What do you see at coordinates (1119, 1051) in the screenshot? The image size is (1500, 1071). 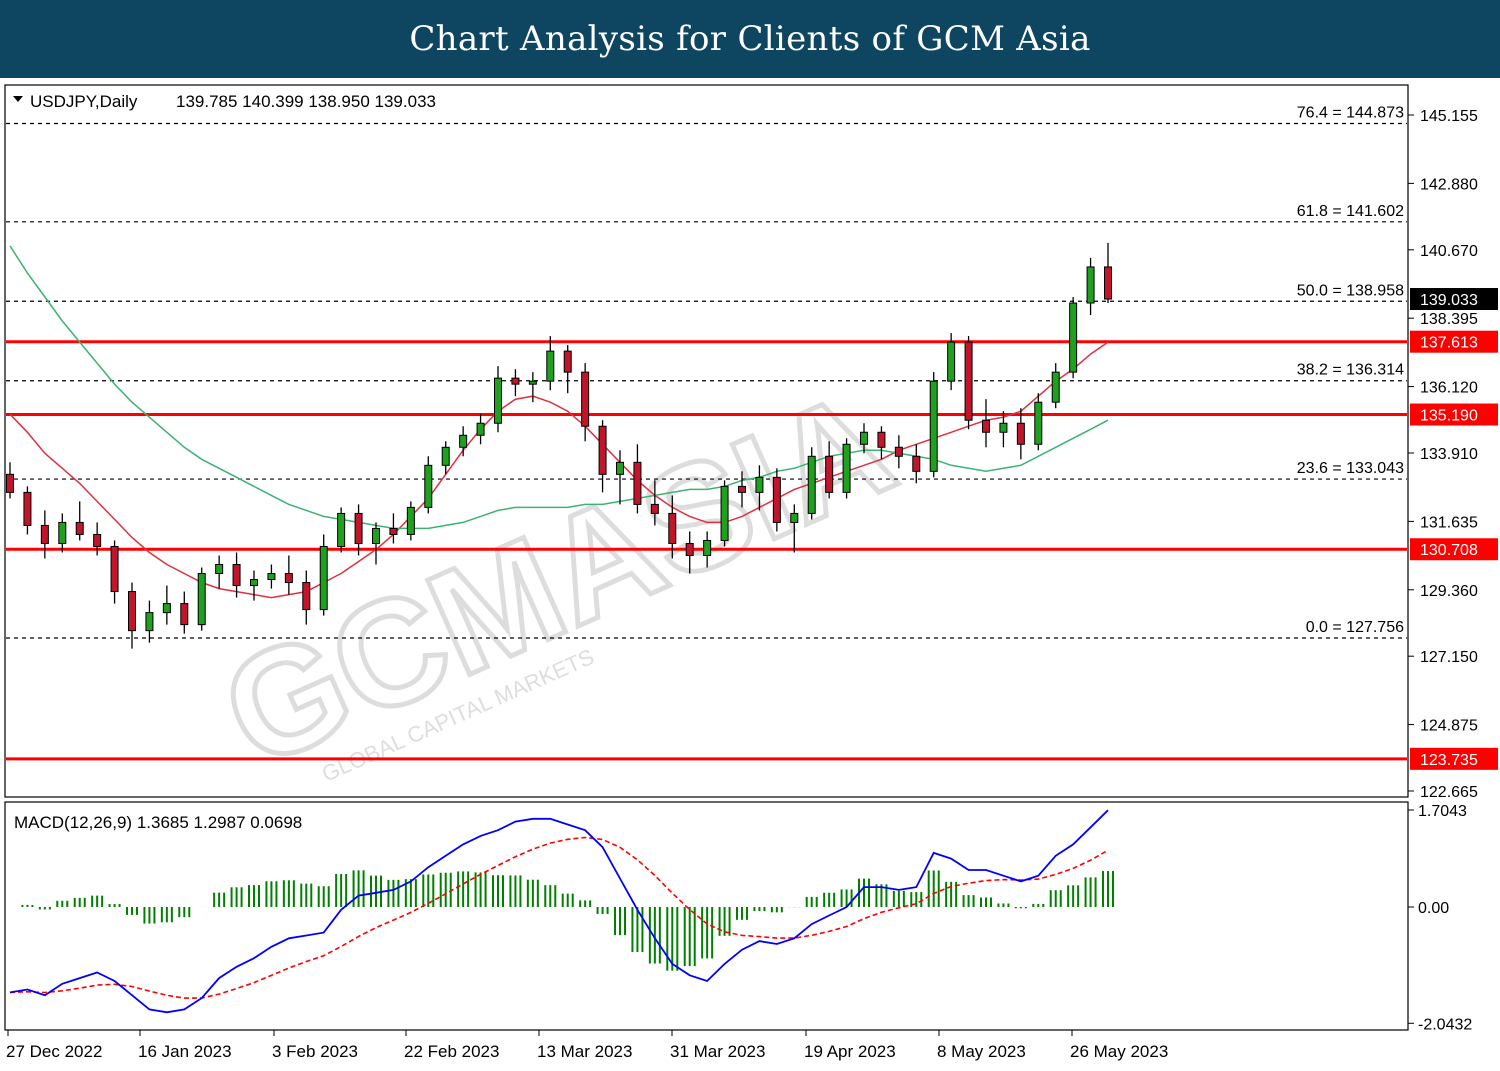 I see `time-tick-label: 26 May 2023` at bounding box center [1119, 1051].